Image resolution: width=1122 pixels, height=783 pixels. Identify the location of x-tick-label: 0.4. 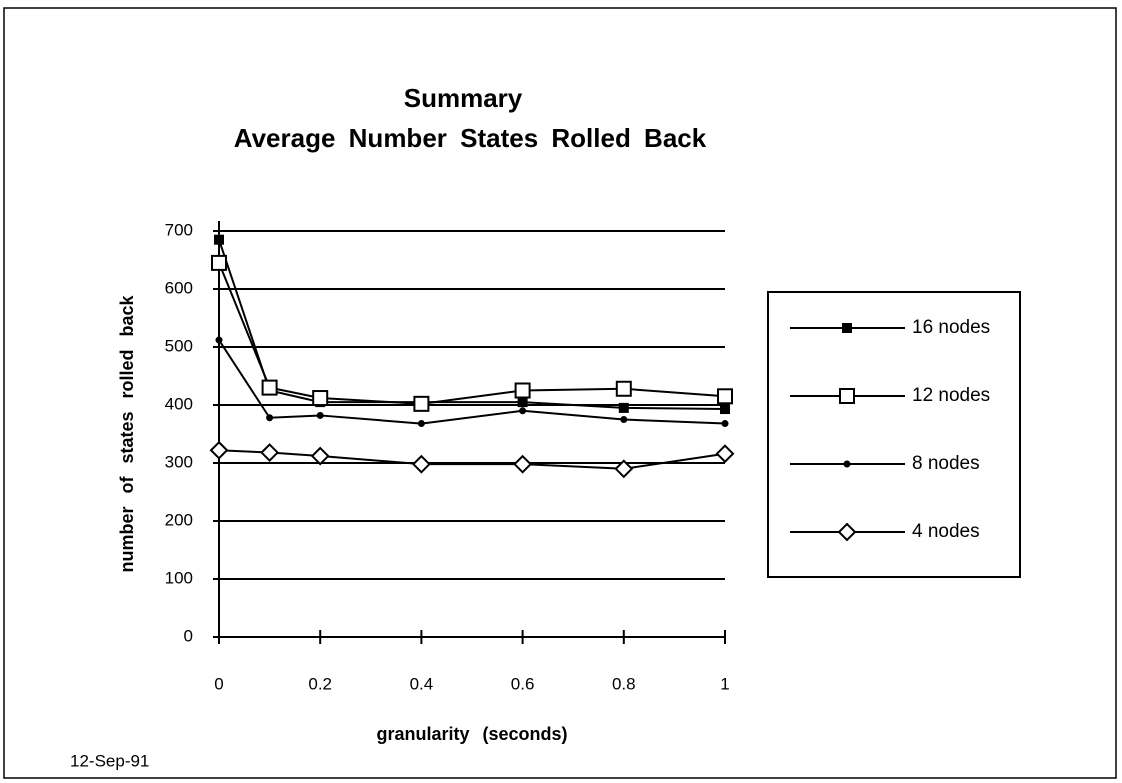
(422, 683).